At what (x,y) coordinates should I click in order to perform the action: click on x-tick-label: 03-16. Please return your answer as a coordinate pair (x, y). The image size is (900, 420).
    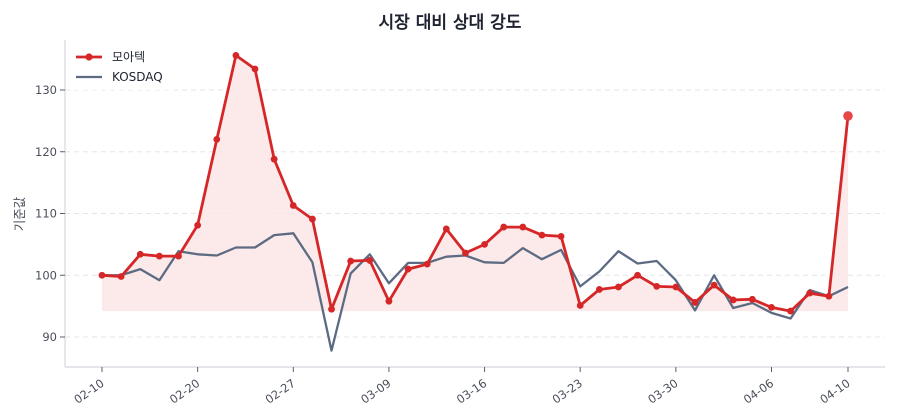
    Looking at the image, I should click on (471, 391).